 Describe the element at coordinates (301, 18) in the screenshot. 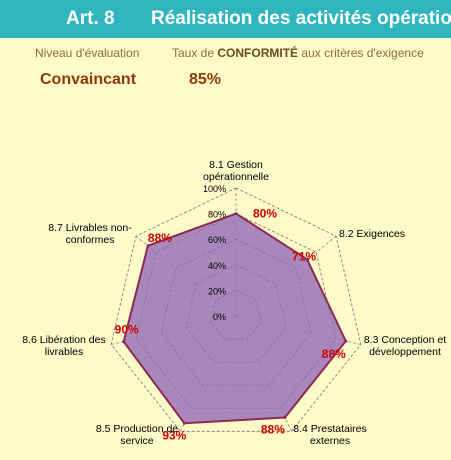

I see `page-title: Réalisation des activités opératio` at that location.